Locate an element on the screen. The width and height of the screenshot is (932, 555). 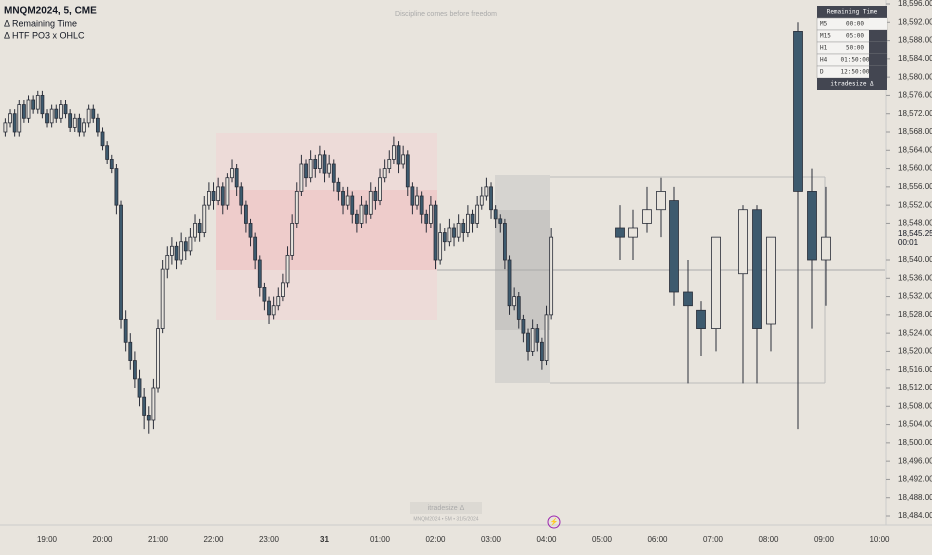
table-cell: H4 is located at coordinates (824, 60).